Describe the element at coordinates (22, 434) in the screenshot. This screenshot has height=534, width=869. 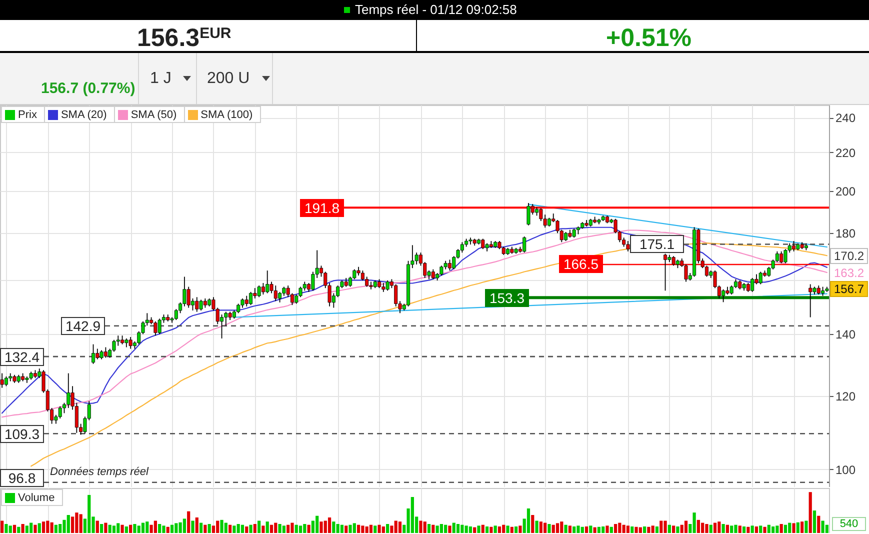
I see `ref-line-label: 109.3` at that location.